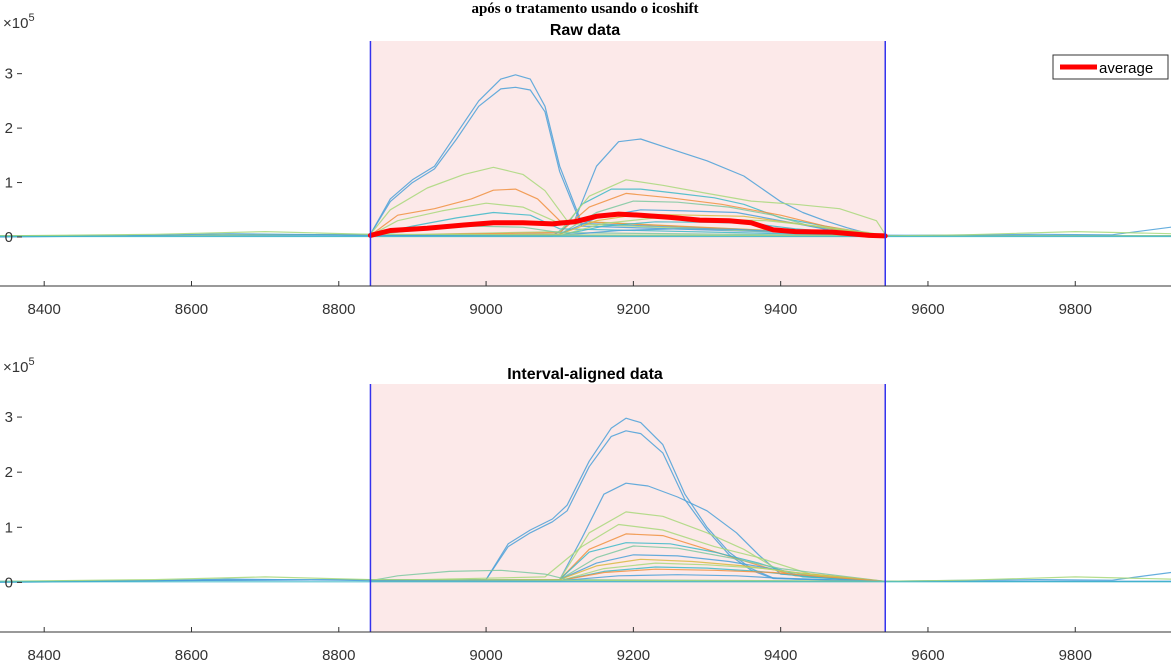 Image resolution: width=1171 pixels, height=669 pixels. Describe the element at coordinates (585, 374) in the screenshot. I see `panel-title: Interval-aligned data` at that location.